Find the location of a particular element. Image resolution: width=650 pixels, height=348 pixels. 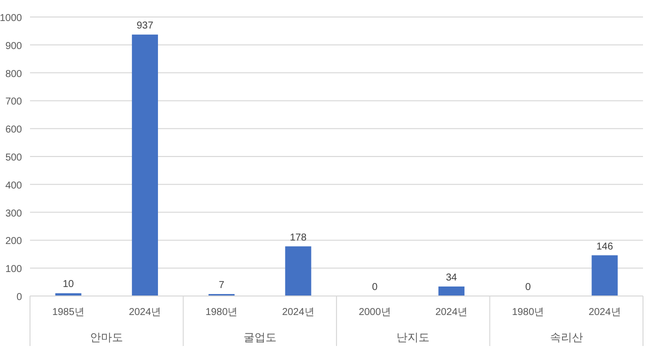

y-tick-label: 200 is located at coordinates (13, 242).